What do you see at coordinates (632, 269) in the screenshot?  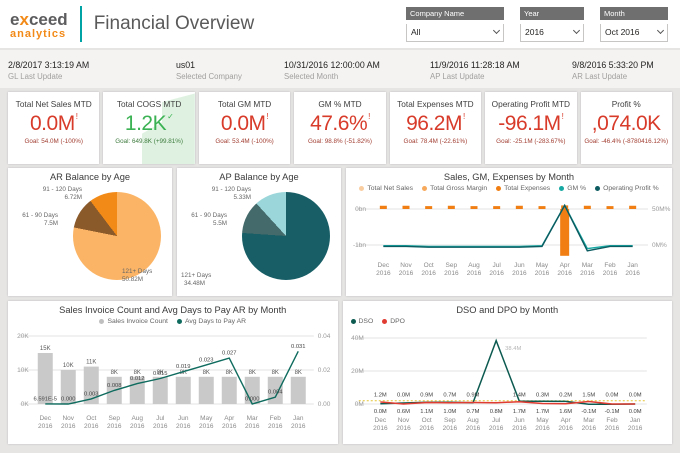 I see `x-axis-label: Jan 2016` at bounding box center [632, 269].